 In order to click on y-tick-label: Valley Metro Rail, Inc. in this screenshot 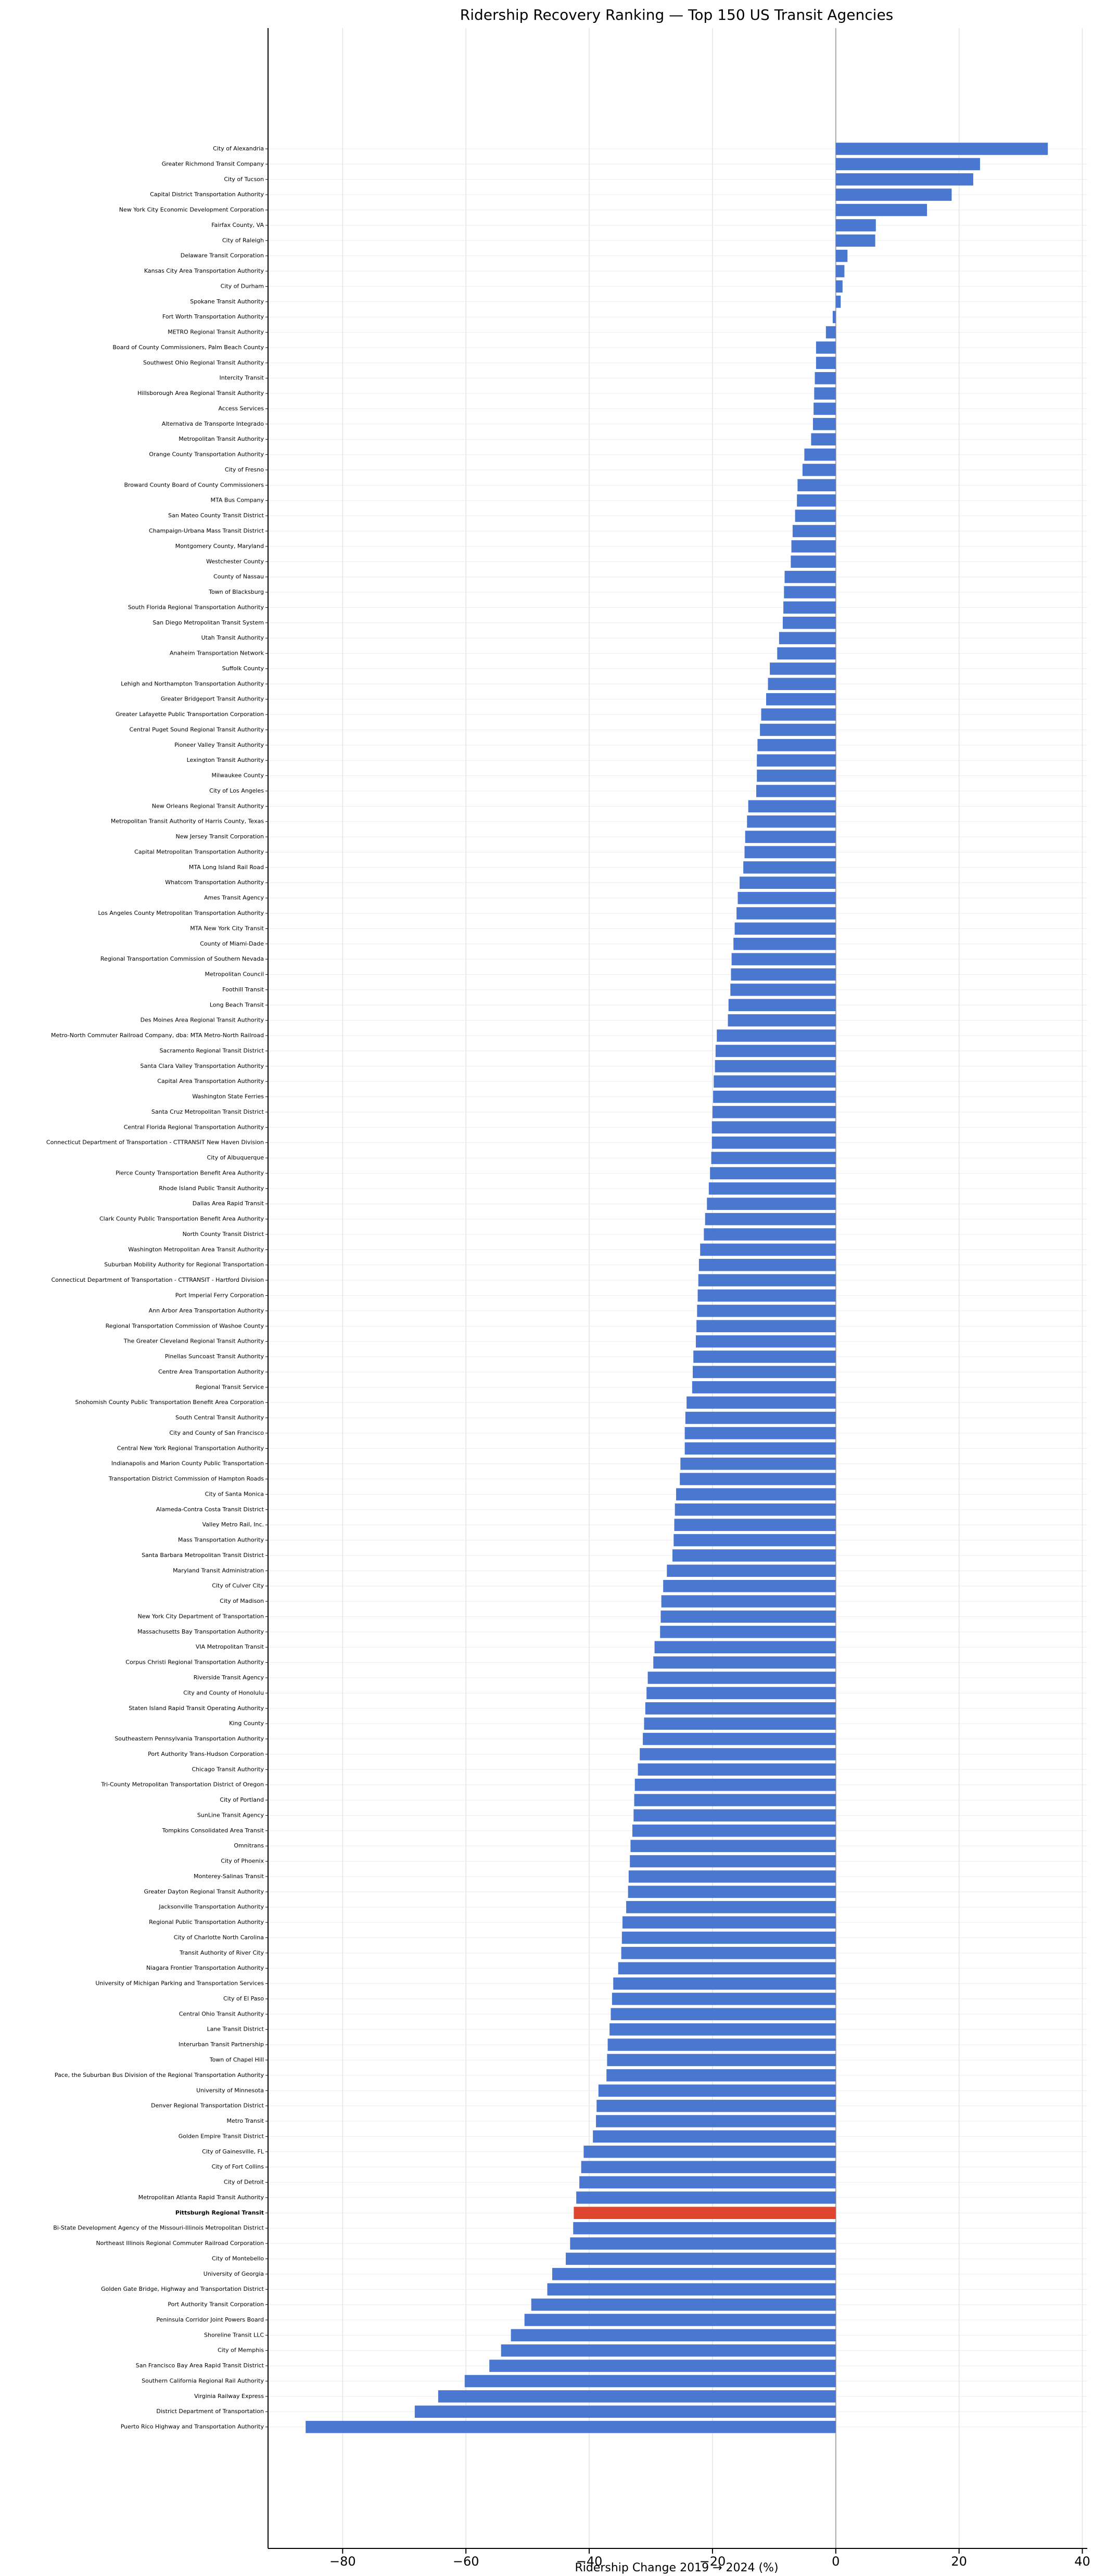, I will do `click(233, 1524)`.